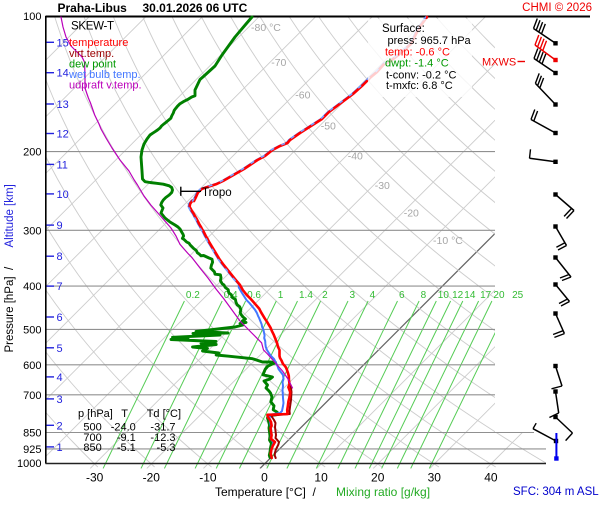 The image size is (600, 505). What do you see at coordinates (417, 53) in the screenshot?
I see `svg-text: temp: -0.6 °C` at bounding box center [417, 53].